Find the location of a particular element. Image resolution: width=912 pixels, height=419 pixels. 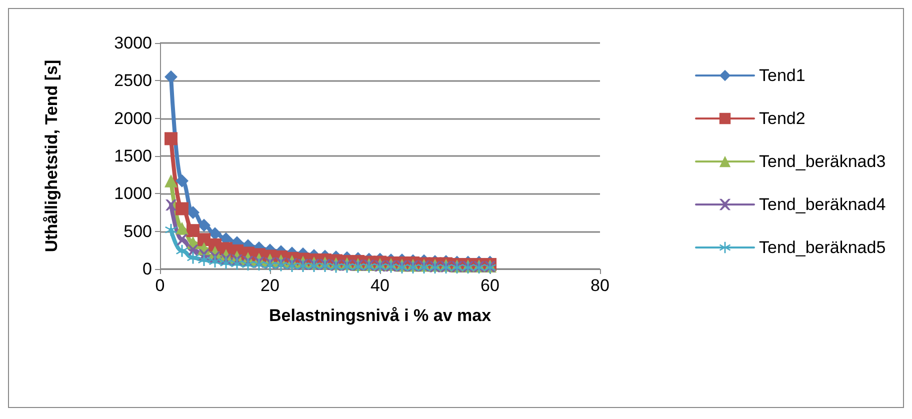

y-axis-title: Uthållighetstid, Tend [s] is located at coordinates (51, 156).